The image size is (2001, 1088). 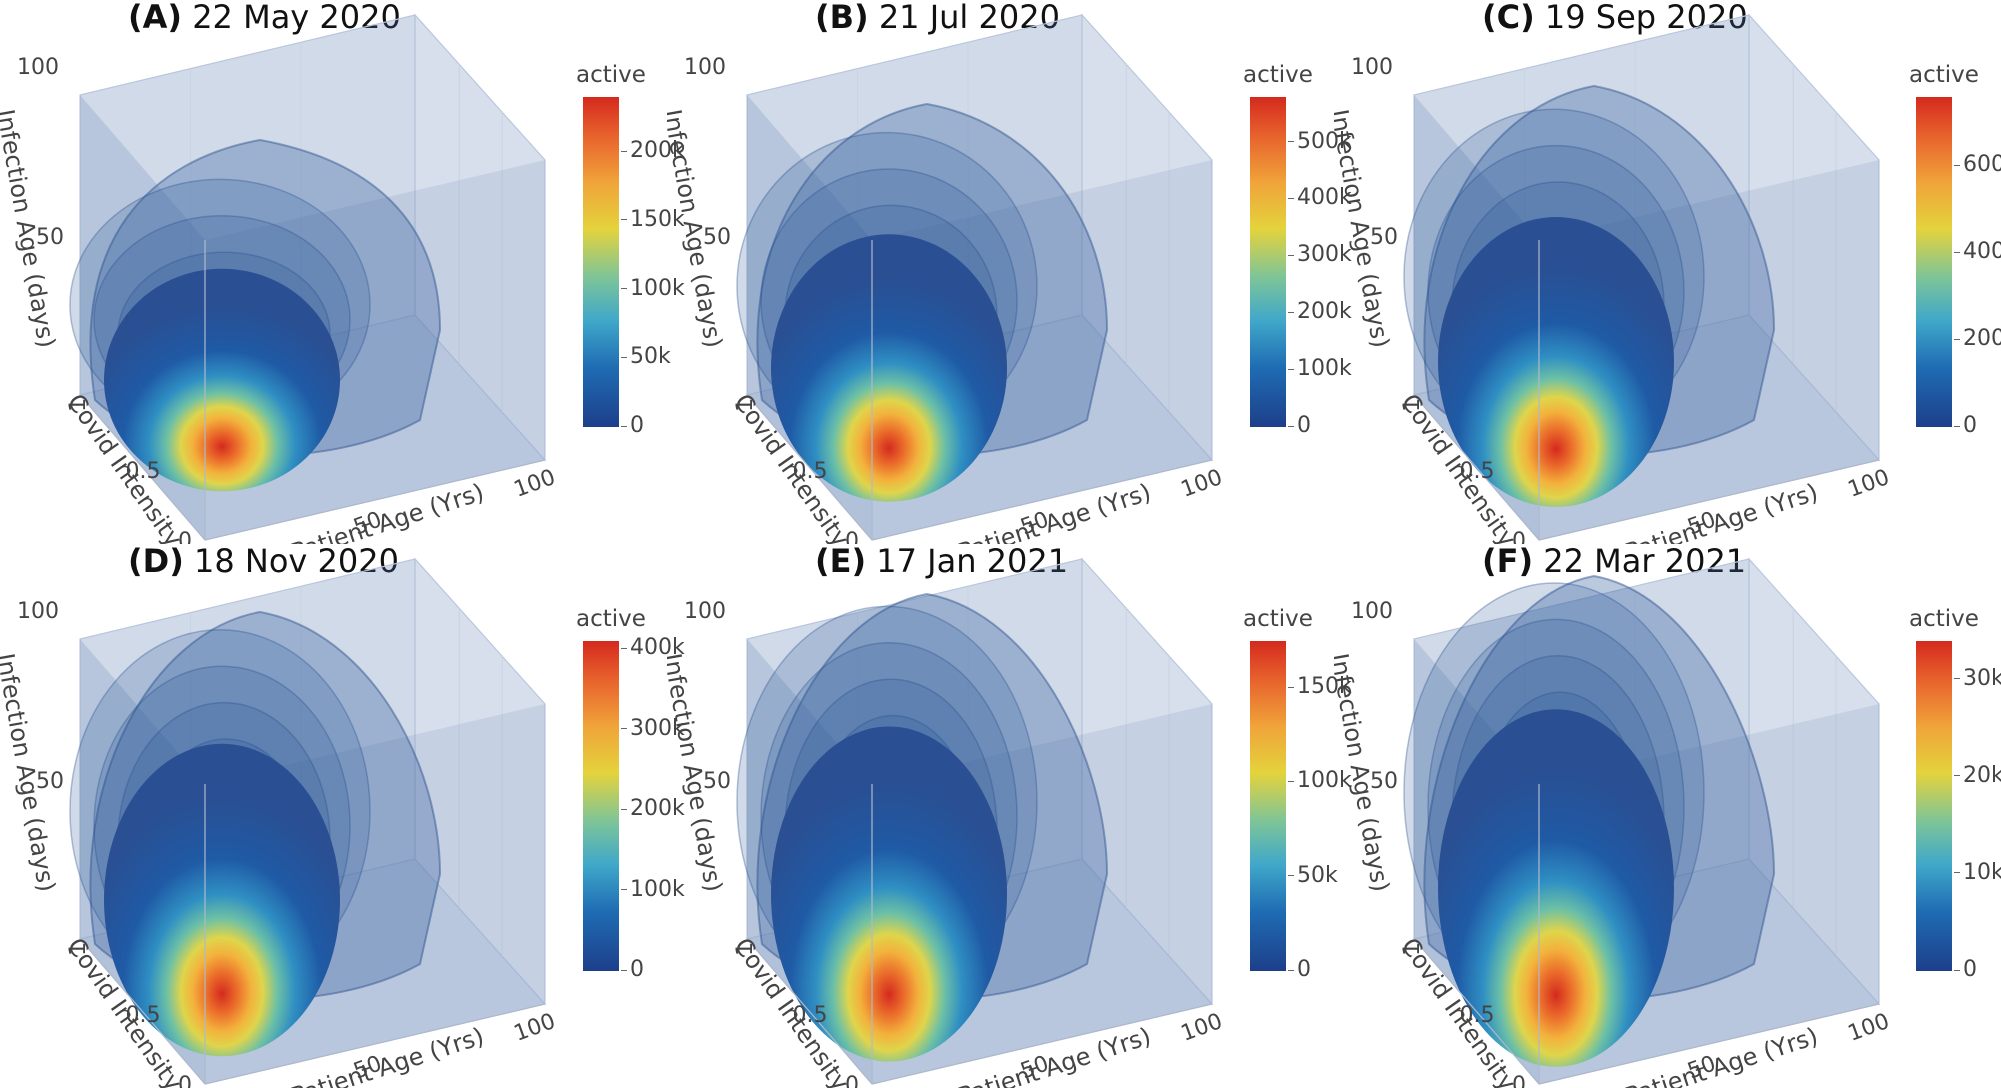 I want to click on panel-label: (D), so click(x=156, y=561).